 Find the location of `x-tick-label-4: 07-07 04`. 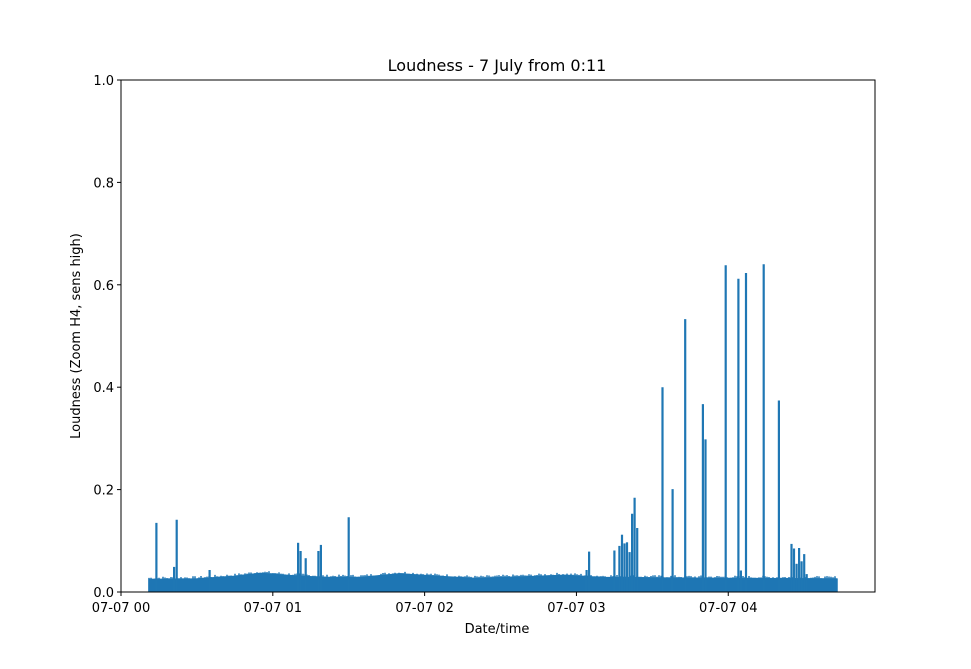

x-tick-label-4: 07-07 04 is located at coordinates (728, 608).